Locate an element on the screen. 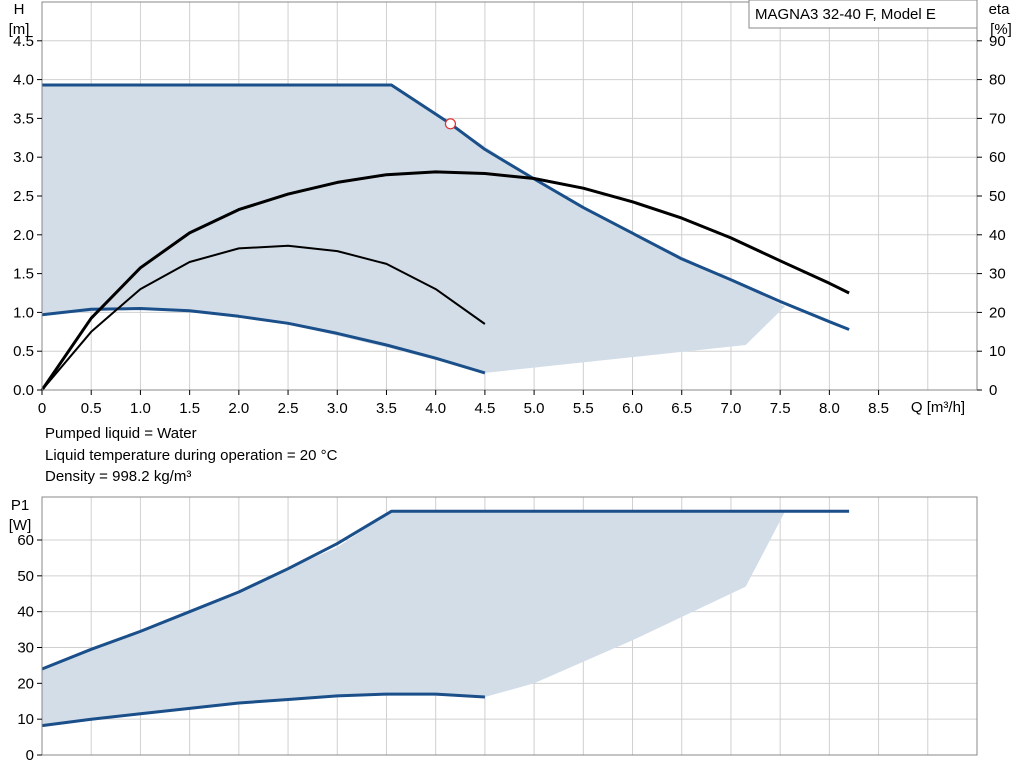 The height and width of the screenshot is (781, 1024). x-tick-label: 3.0 is located at coordinates (337, 408).